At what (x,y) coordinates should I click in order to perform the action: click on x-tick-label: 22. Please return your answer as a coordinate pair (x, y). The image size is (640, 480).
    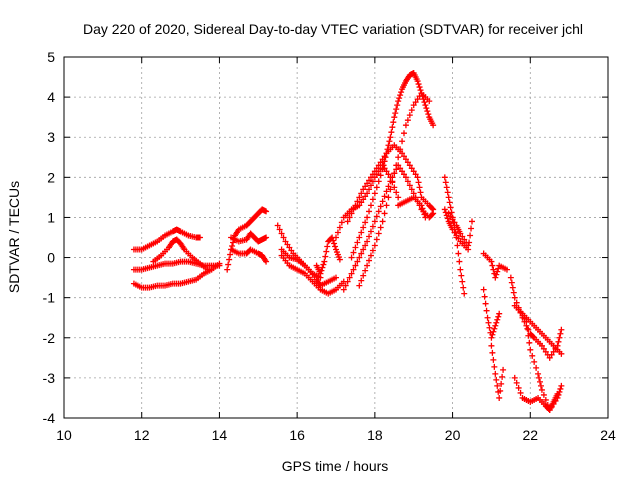
    Looking at the image, I should click on (530, 435).